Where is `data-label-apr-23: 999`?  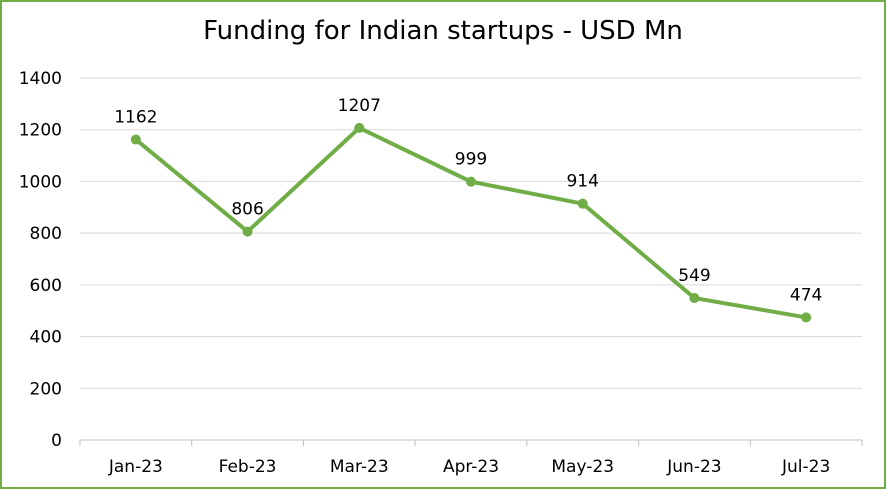
data-label-apr-23: 999 is located at coordinates (471, 160).